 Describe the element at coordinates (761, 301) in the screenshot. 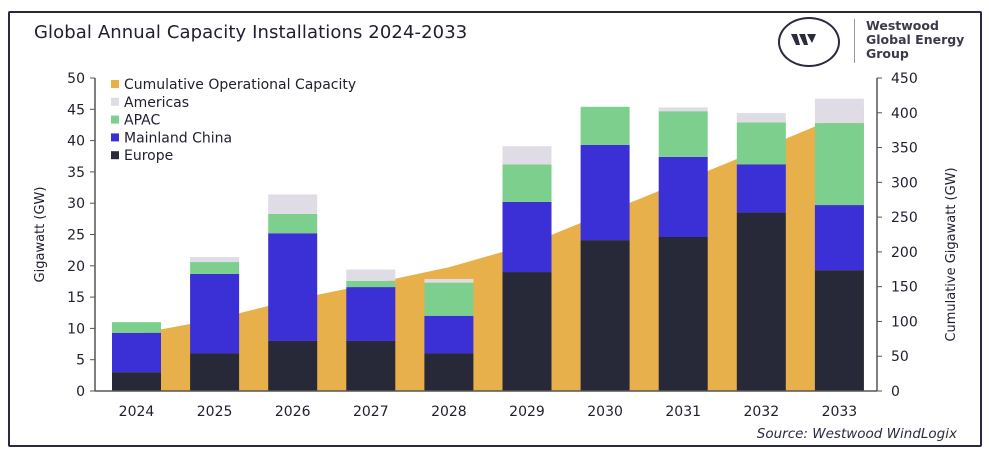

I see `bar-europe-2032` at that location.